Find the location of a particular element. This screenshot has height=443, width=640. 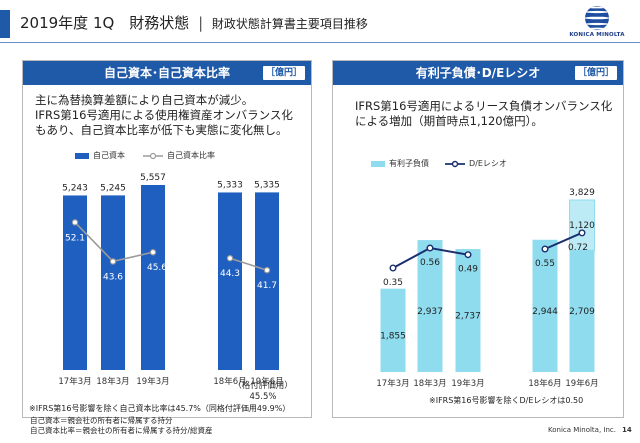

de-ratio-label: 0.56 is located at coordinates (430, 263).